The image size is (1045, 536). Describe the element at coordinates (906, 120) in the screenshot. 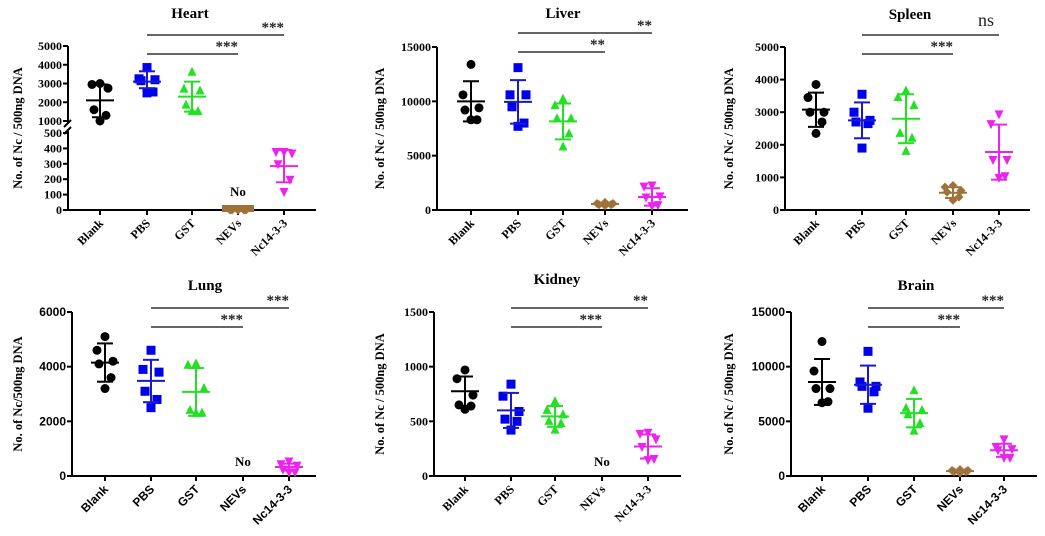

I see `series-gst` at that location.